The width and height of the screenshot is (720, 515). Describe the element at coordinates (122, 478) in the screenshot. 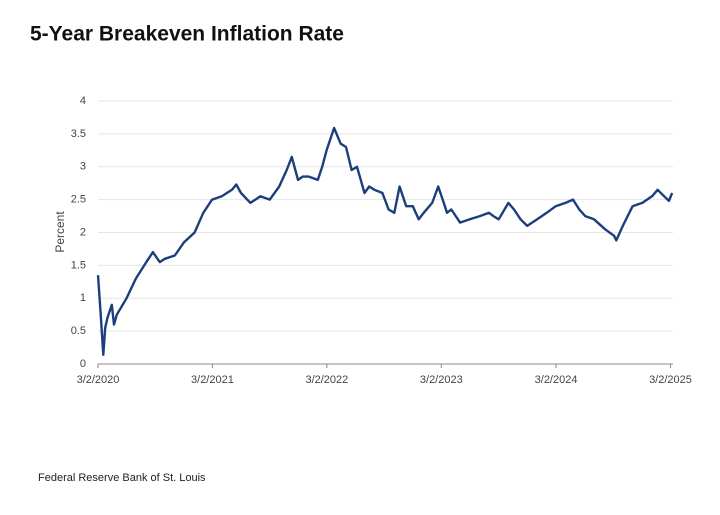

I see `source: Federal Reserve Bank of St. Louis` at that location.